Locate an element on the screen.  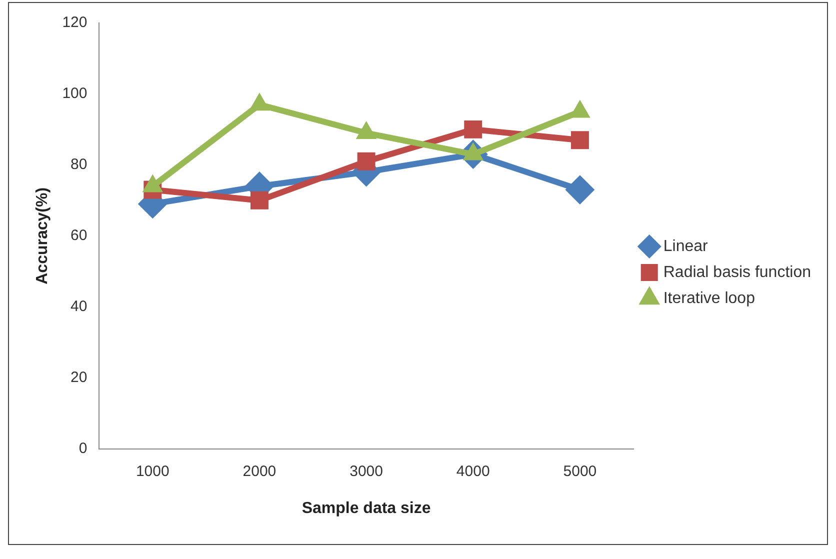
legend-label: Iterative loop is located at coordinates (709, 298).